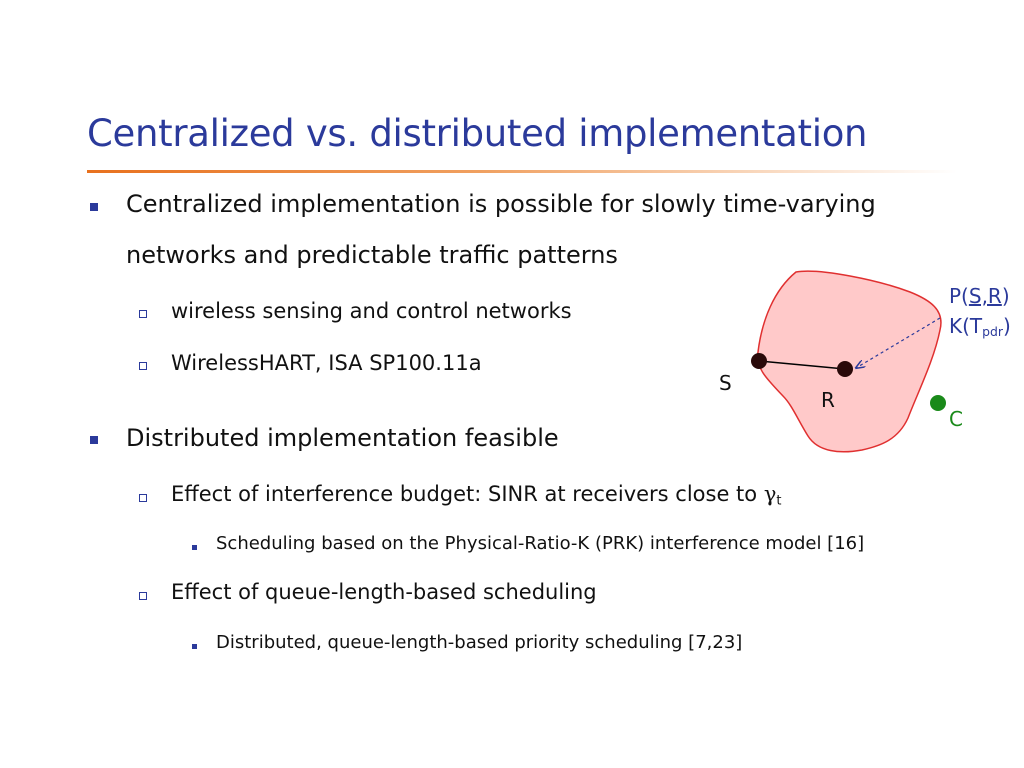  I want to click on node-c-label: C, so click(956, 419).